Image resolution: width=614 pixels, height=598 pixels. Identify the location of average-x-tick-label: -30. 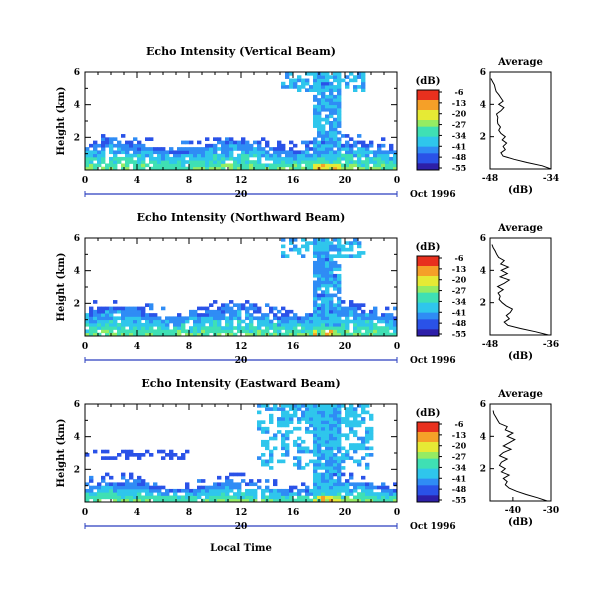
(551, 511).